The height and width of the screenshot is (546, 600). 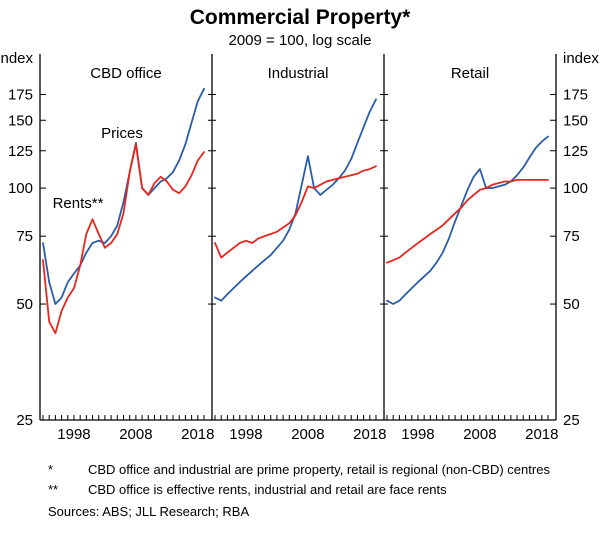 What do you see at coordinates (125, 73) in the screenshot?
I see `panel-title: CBD office` at bounding box center [125, 73].